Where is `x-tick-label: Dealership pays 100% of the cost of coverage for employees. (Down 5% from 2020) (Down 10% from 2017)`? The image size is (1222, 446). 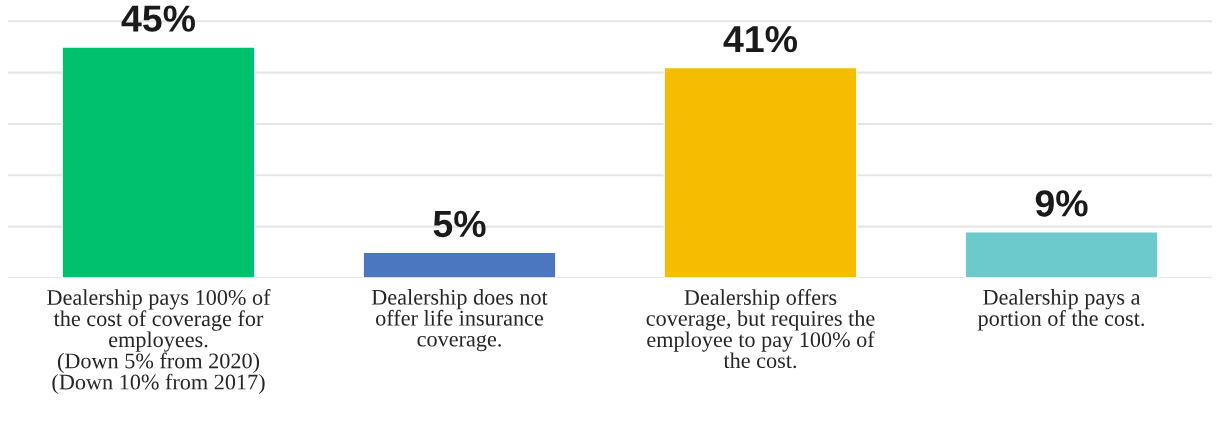
x-tick-label: Dealership pays 100% of the cost of coverage for employees. (Down 5% from 2020) (Down 10% from 2017) is located at coordinates (159, 342).